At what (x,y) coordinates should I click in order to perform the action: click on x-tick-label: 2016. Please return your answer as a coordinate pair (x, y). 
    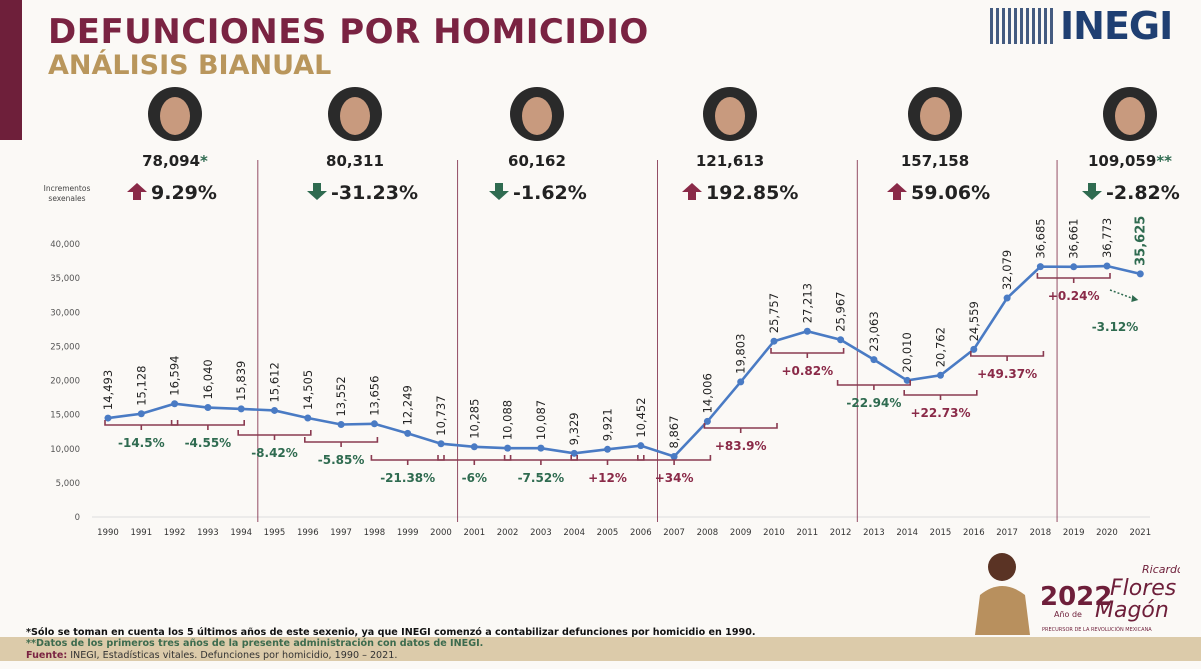
    Looking at the image, I should click on (974, 533).